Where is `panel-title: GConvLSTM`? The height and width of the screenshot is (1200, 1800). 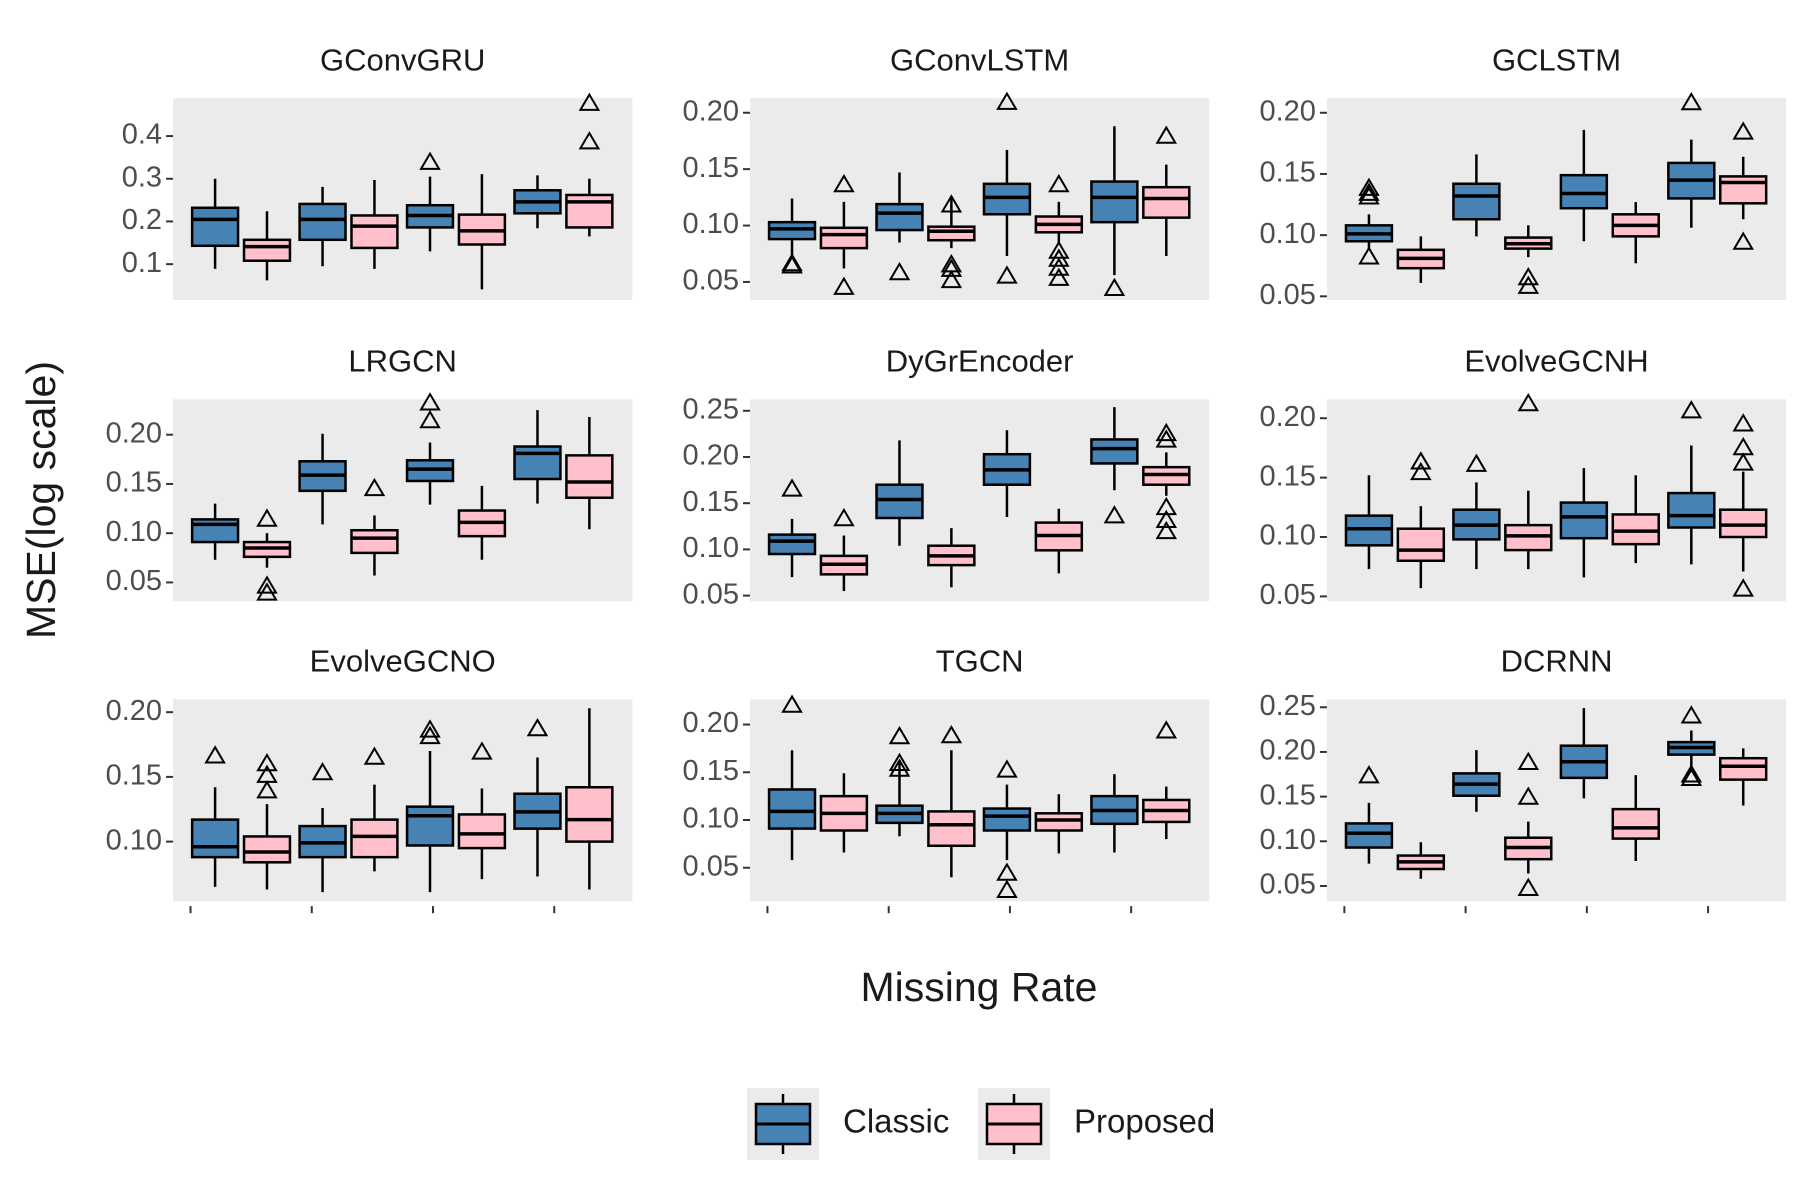 panel-title: GConvLSTM is located at coordinates (979, 59).